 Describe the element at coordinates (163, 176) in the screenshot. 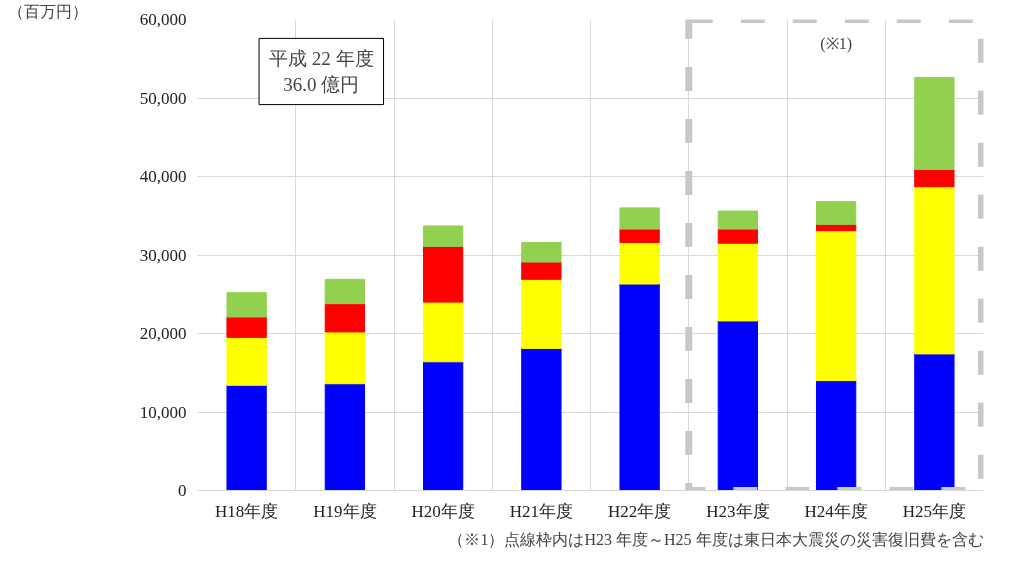

I see `y-tick-label: 40,000` at that location.